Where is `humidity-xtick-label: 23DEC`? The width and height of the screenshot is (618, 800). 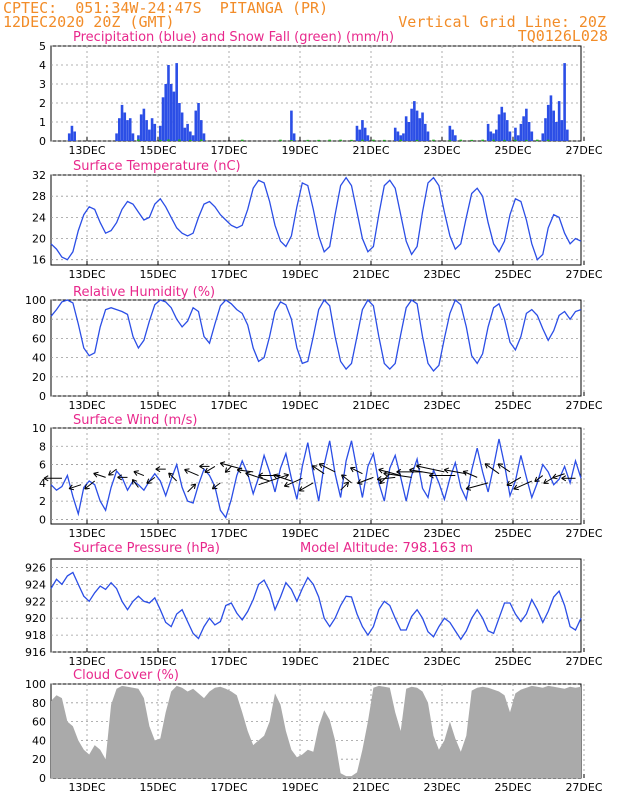 humidity-xtick-label: 23DEC is located at coordinates (441, 405).